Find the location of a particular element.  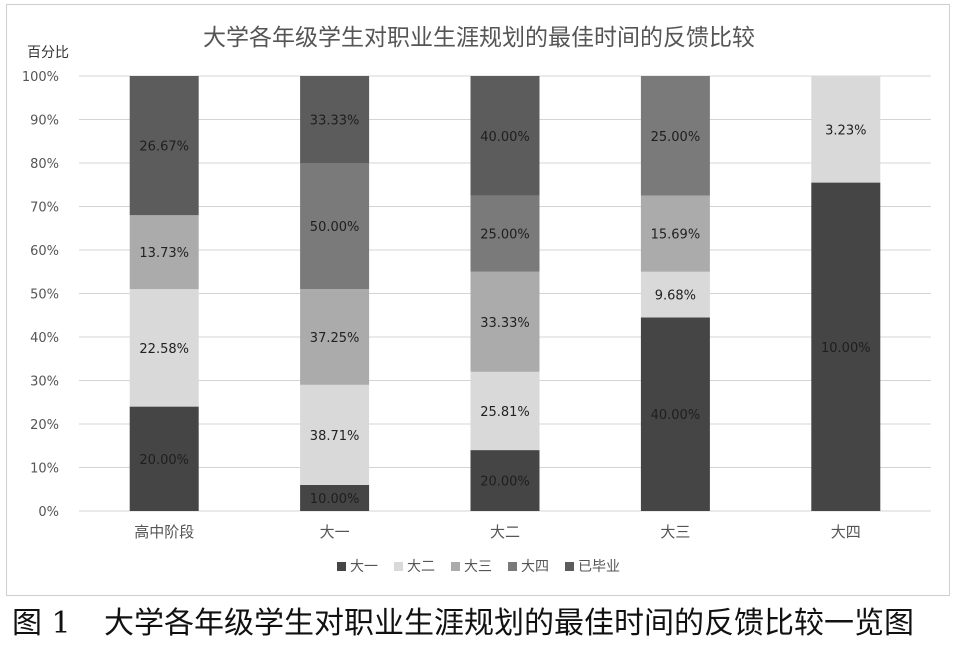

legend-label: 大一 is located at coordinates (364, 567).